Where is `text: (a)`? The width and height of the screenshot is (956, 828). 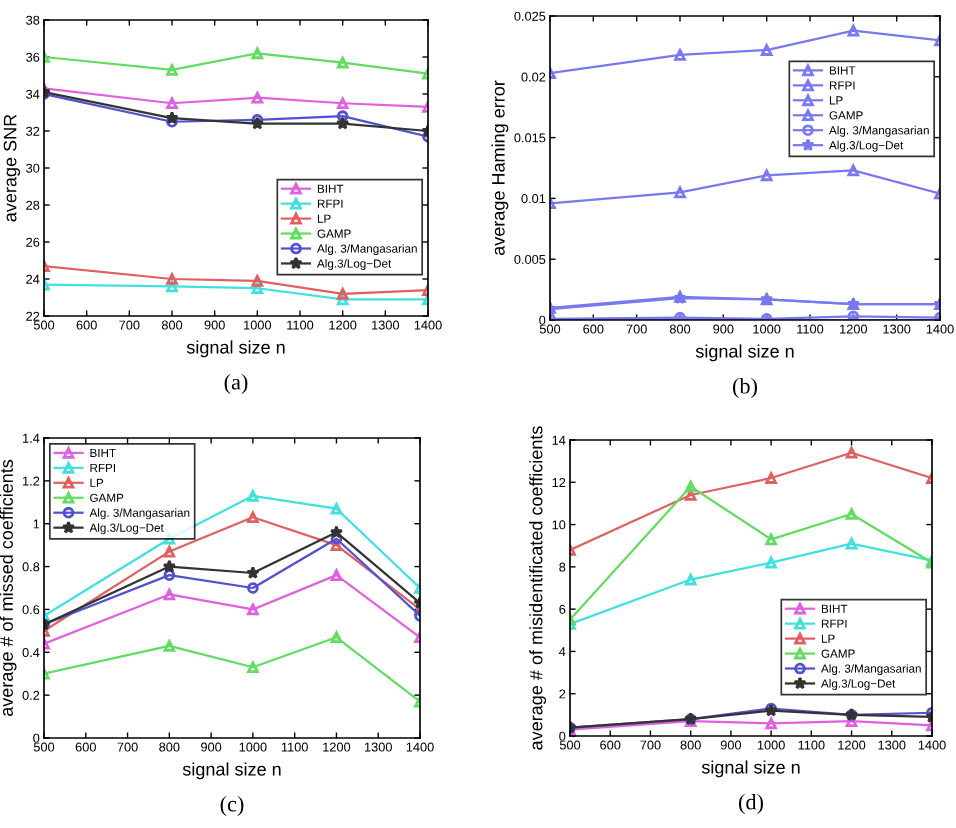 text: (a) is located at coordinates (236, 384).